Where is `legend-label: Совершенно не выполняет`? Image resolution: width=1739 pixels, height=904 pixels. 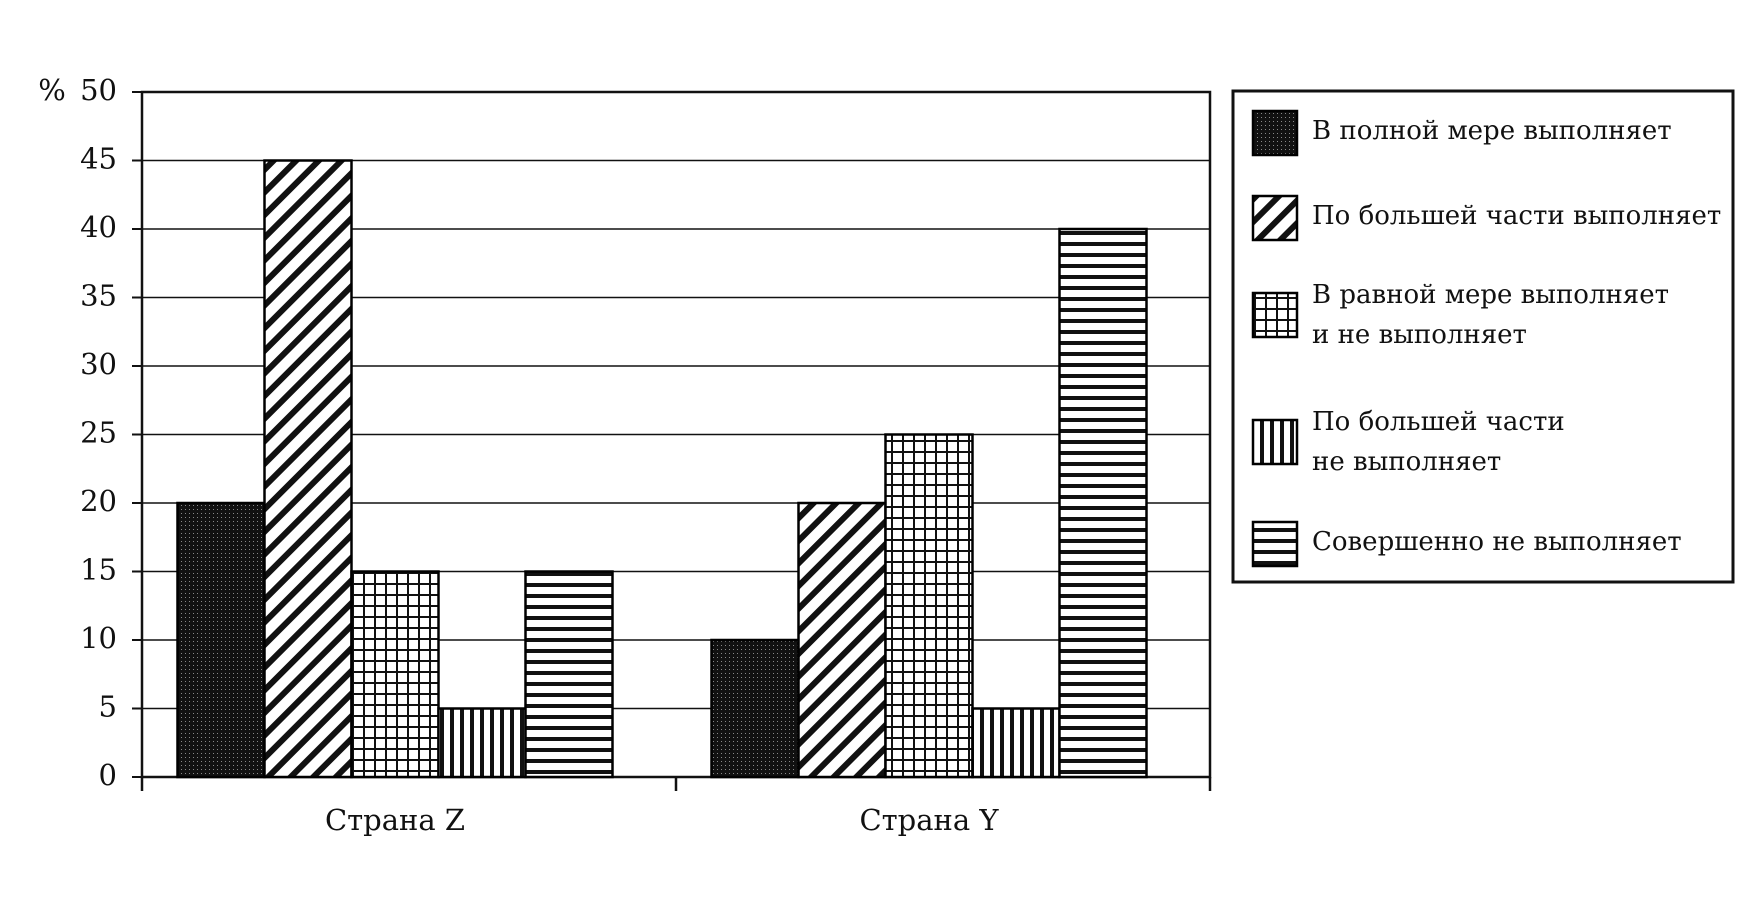
legend-label: Совершенно не выполняет is located at coordinates (1497, 542).